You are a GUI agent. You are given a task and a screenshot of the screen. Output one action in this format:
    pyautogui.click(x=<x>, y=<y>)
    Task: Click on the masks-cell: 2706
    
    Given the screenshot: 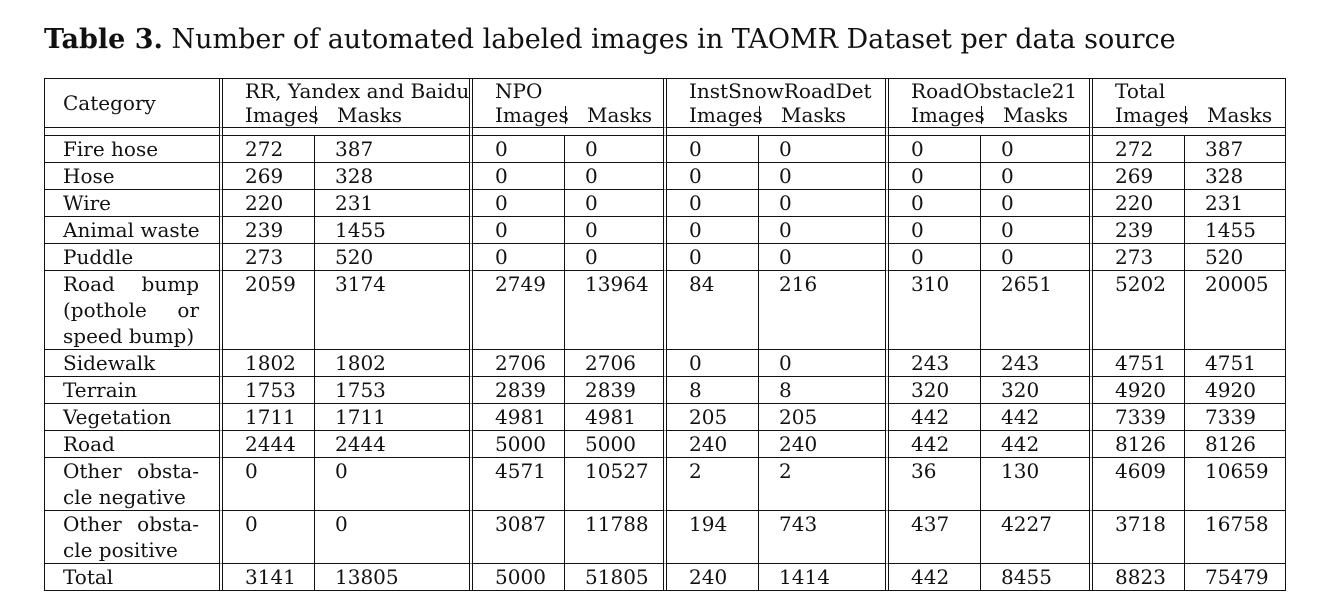 What is the action you would take?
    pyautogui.click(x=616, y=363)
    